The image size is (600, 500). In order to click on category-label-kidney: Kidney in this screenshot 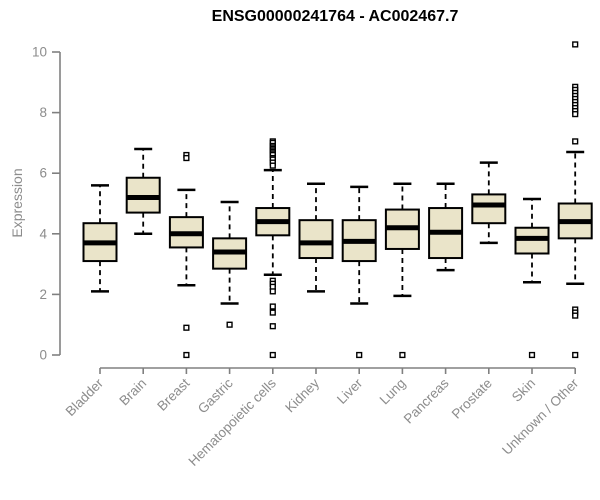, I will do `click(302, 395)`.